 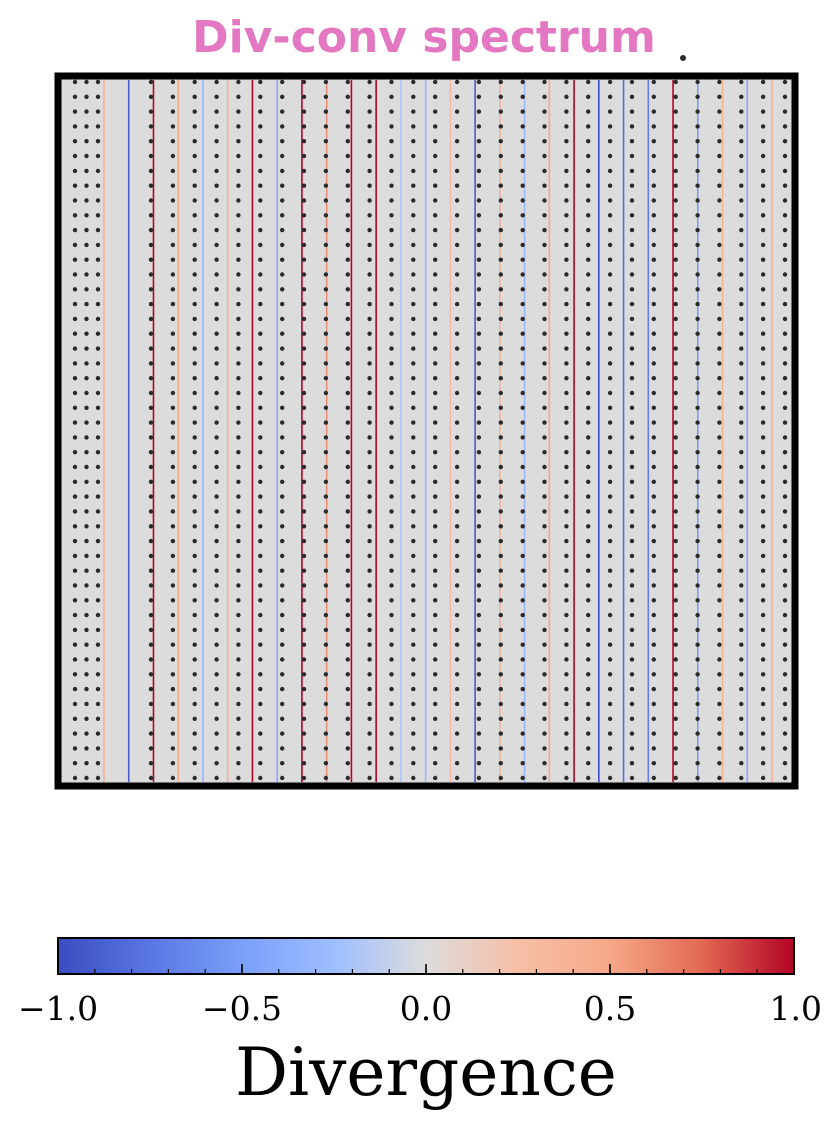 I want to click on colorbar-tick-label: 1.0, so click(x=796, y=1008).